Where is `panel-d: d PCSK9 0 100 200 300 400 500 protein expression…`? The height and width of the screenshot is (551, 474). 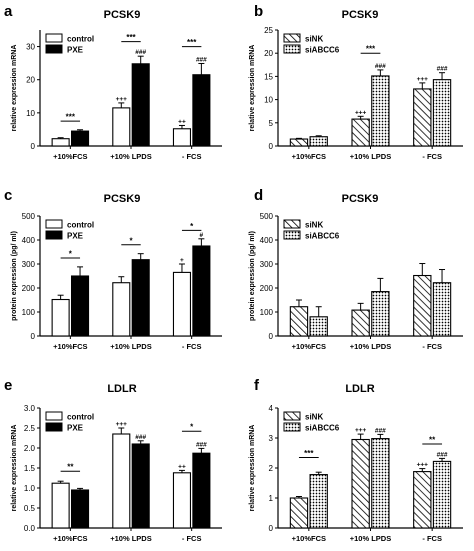
panel-d: d PCSK9 0 100 200 300 400 500 protein expression… is located at coordinates (356, 269).